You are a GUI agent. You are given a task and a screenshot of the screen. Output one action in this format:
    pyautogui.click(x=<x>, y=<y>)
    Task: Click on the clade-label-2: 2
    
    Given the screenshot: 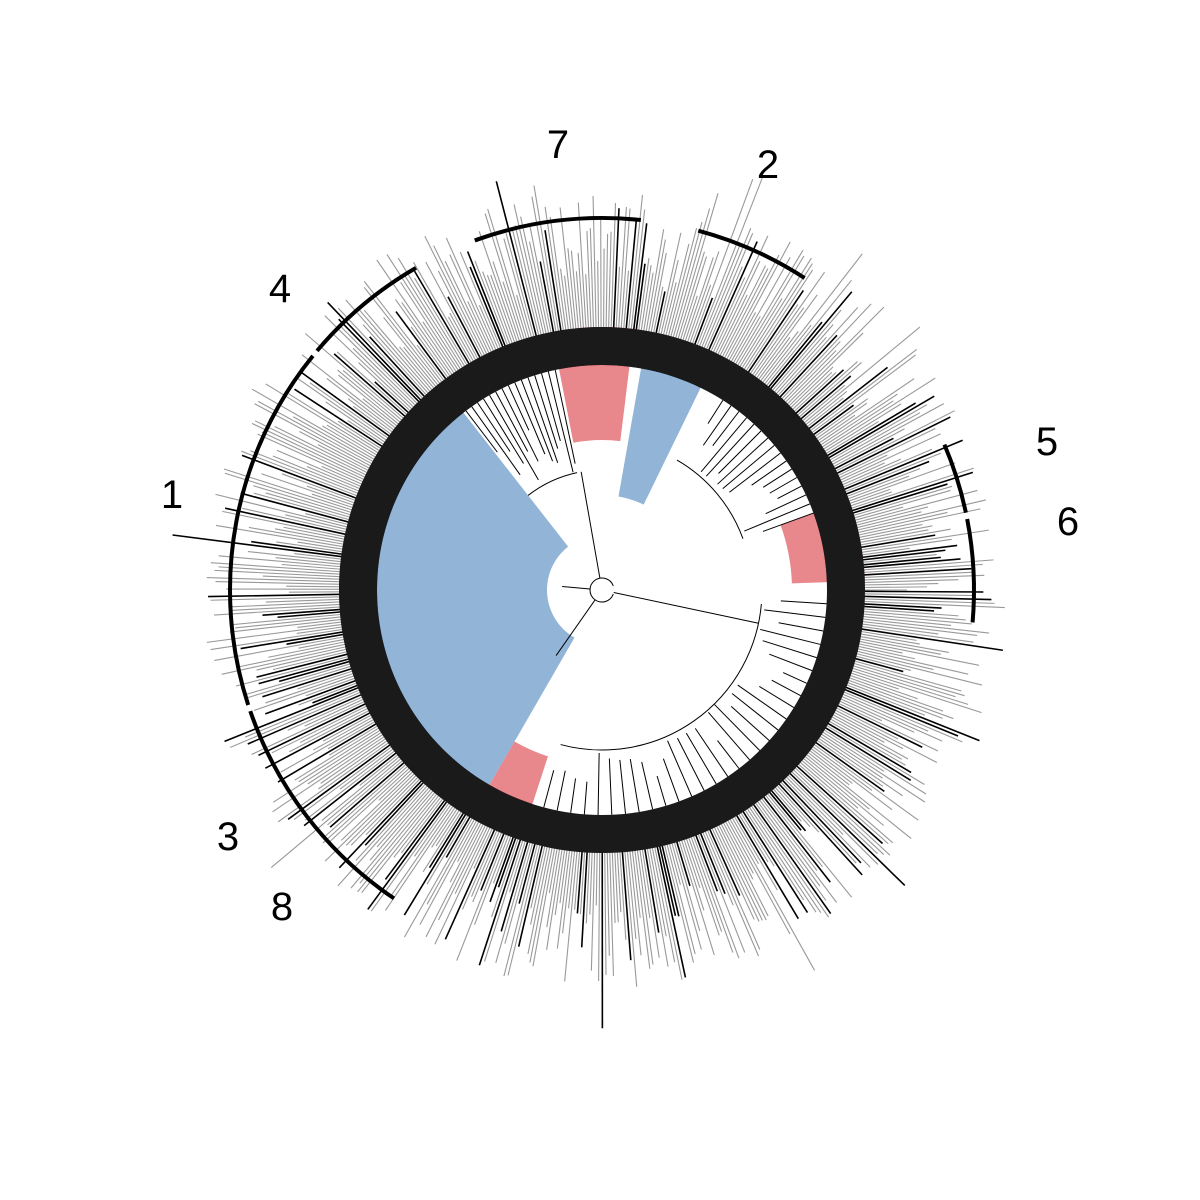 What is the action you would take?
    pyautogui.click(x=768, y=165)
    